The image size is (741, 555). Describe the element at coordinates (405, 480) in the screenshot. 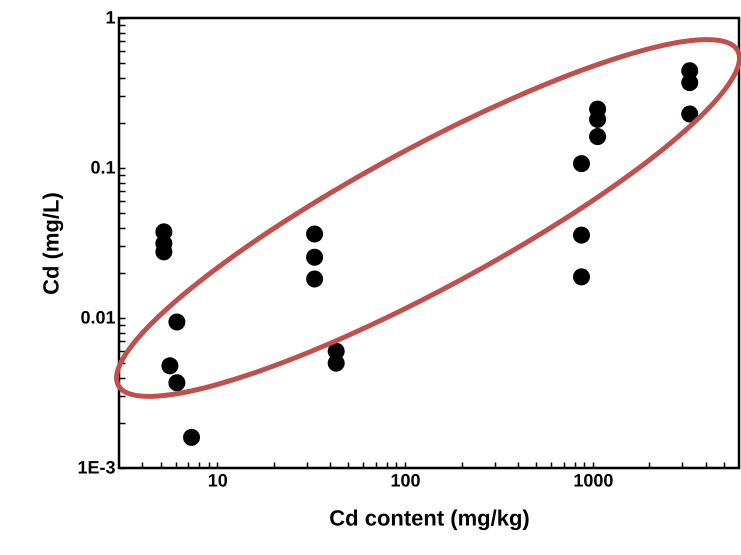

I see `x-tick-label: 100` at that location.